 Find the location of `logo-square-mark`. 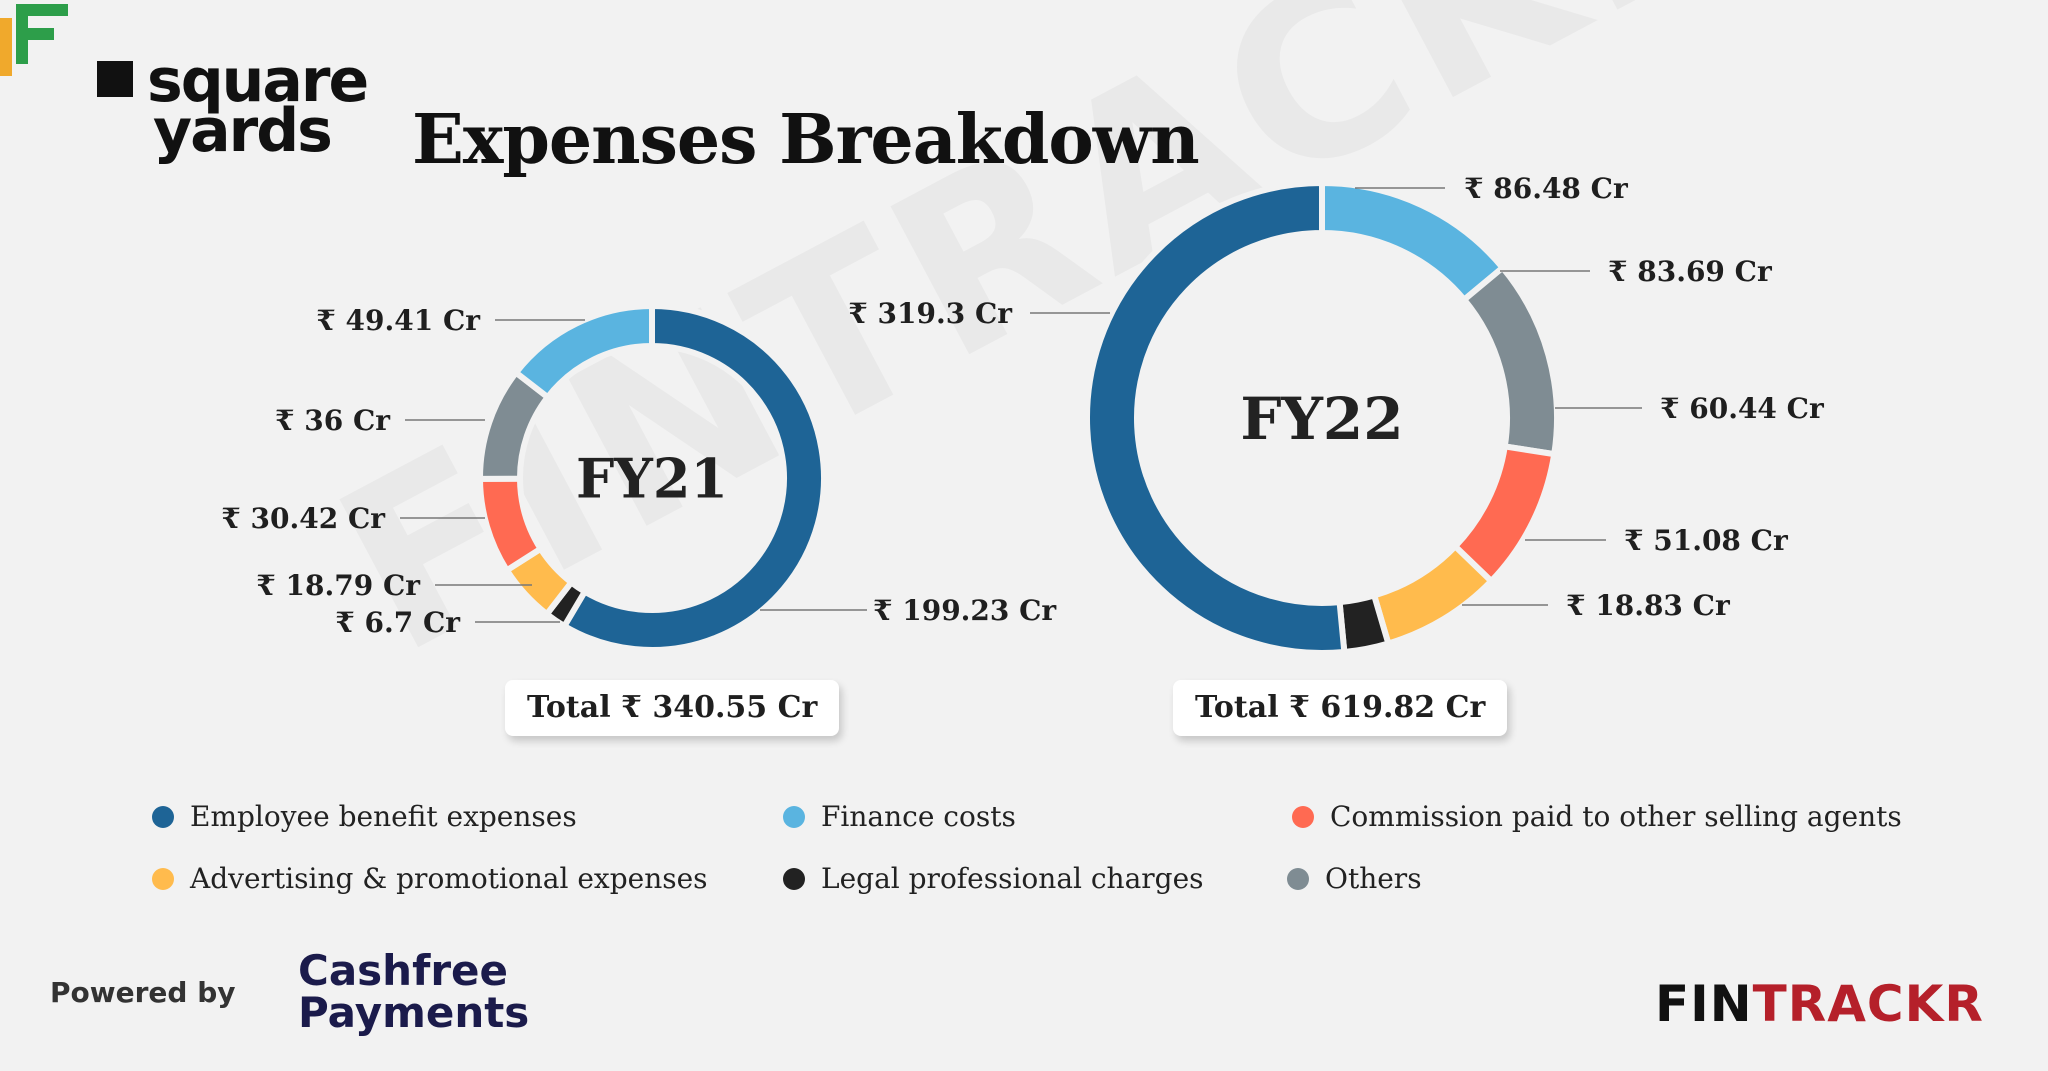

logo-square-mark is located at coordinates (115, 79).